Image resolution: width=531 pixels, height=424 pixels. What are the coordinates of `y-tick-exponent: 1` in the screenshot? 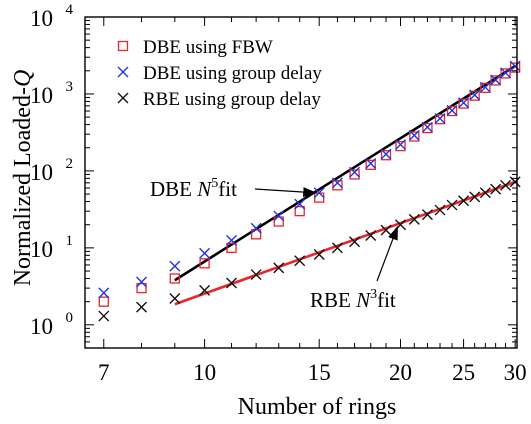 It's located at (70, 241).